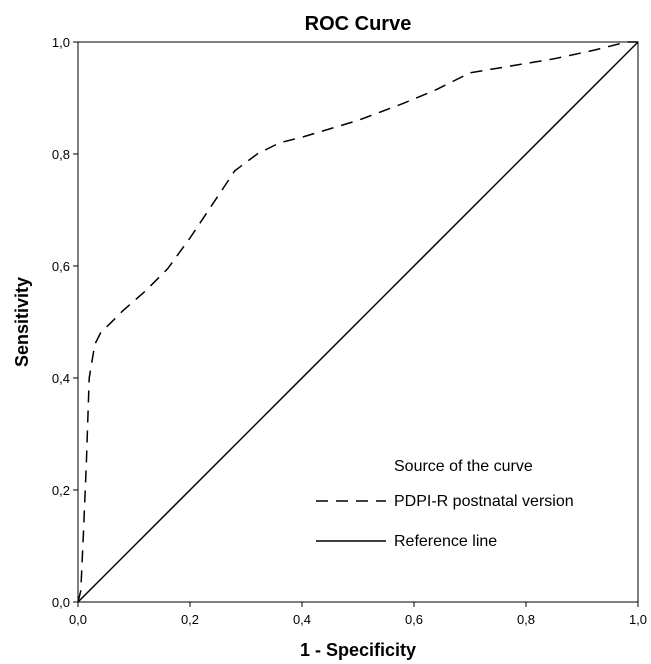  I want to click on x-tick-label: 0,6, so click(414, 619).